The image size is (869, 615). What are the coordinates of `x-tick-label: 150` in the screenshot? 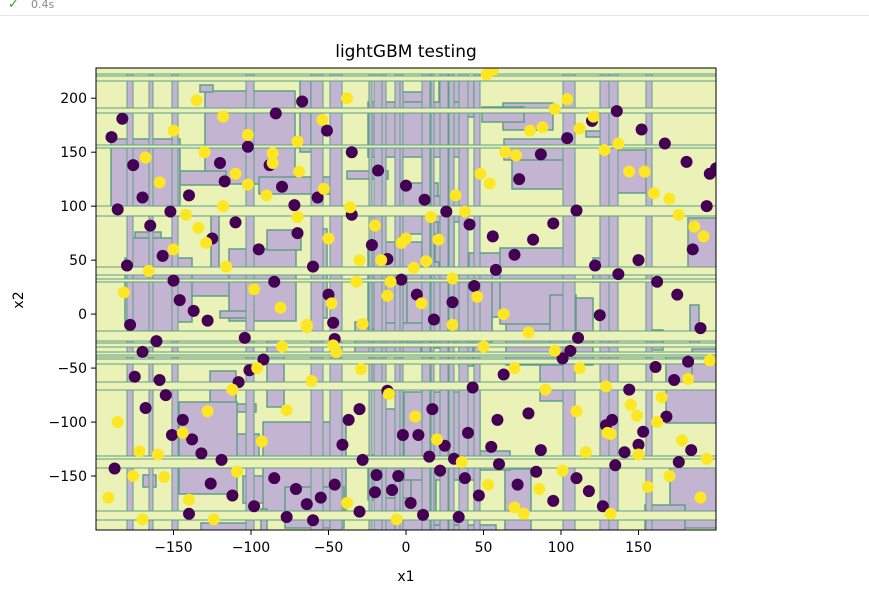 It's located at (638, 548).